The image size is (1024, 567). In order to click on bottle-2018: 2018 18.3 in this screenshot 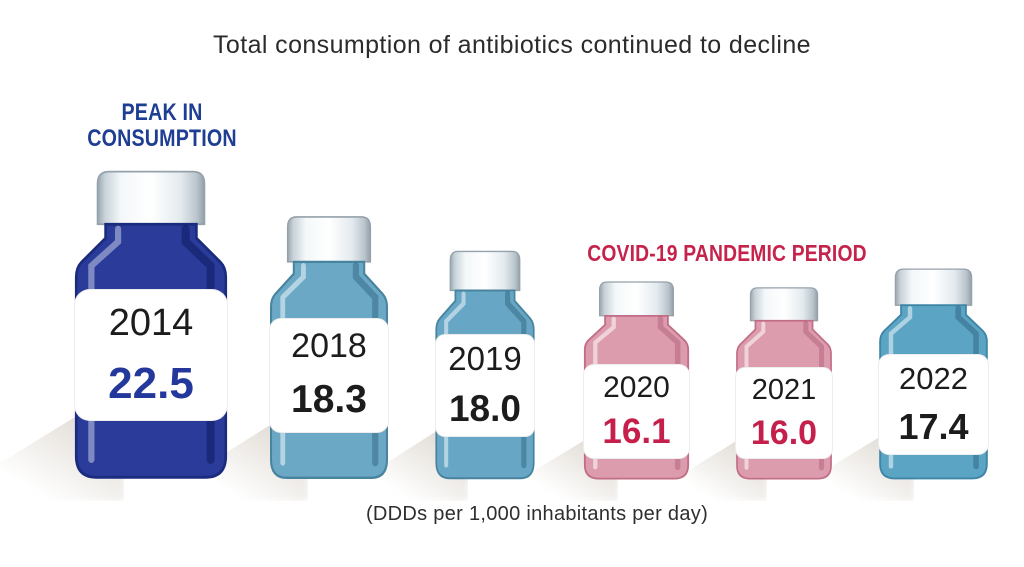, I will do `click(329, 347)`.